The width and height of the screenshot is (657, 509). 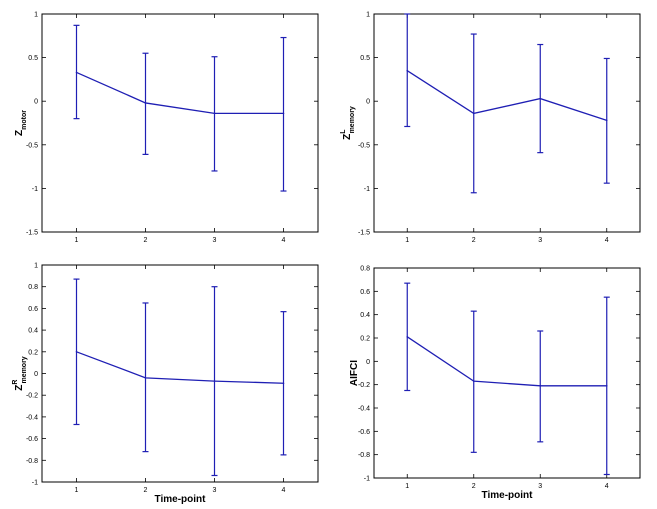 I want to click on y-axis-label: Zmotor, so click(x=21, y=123).